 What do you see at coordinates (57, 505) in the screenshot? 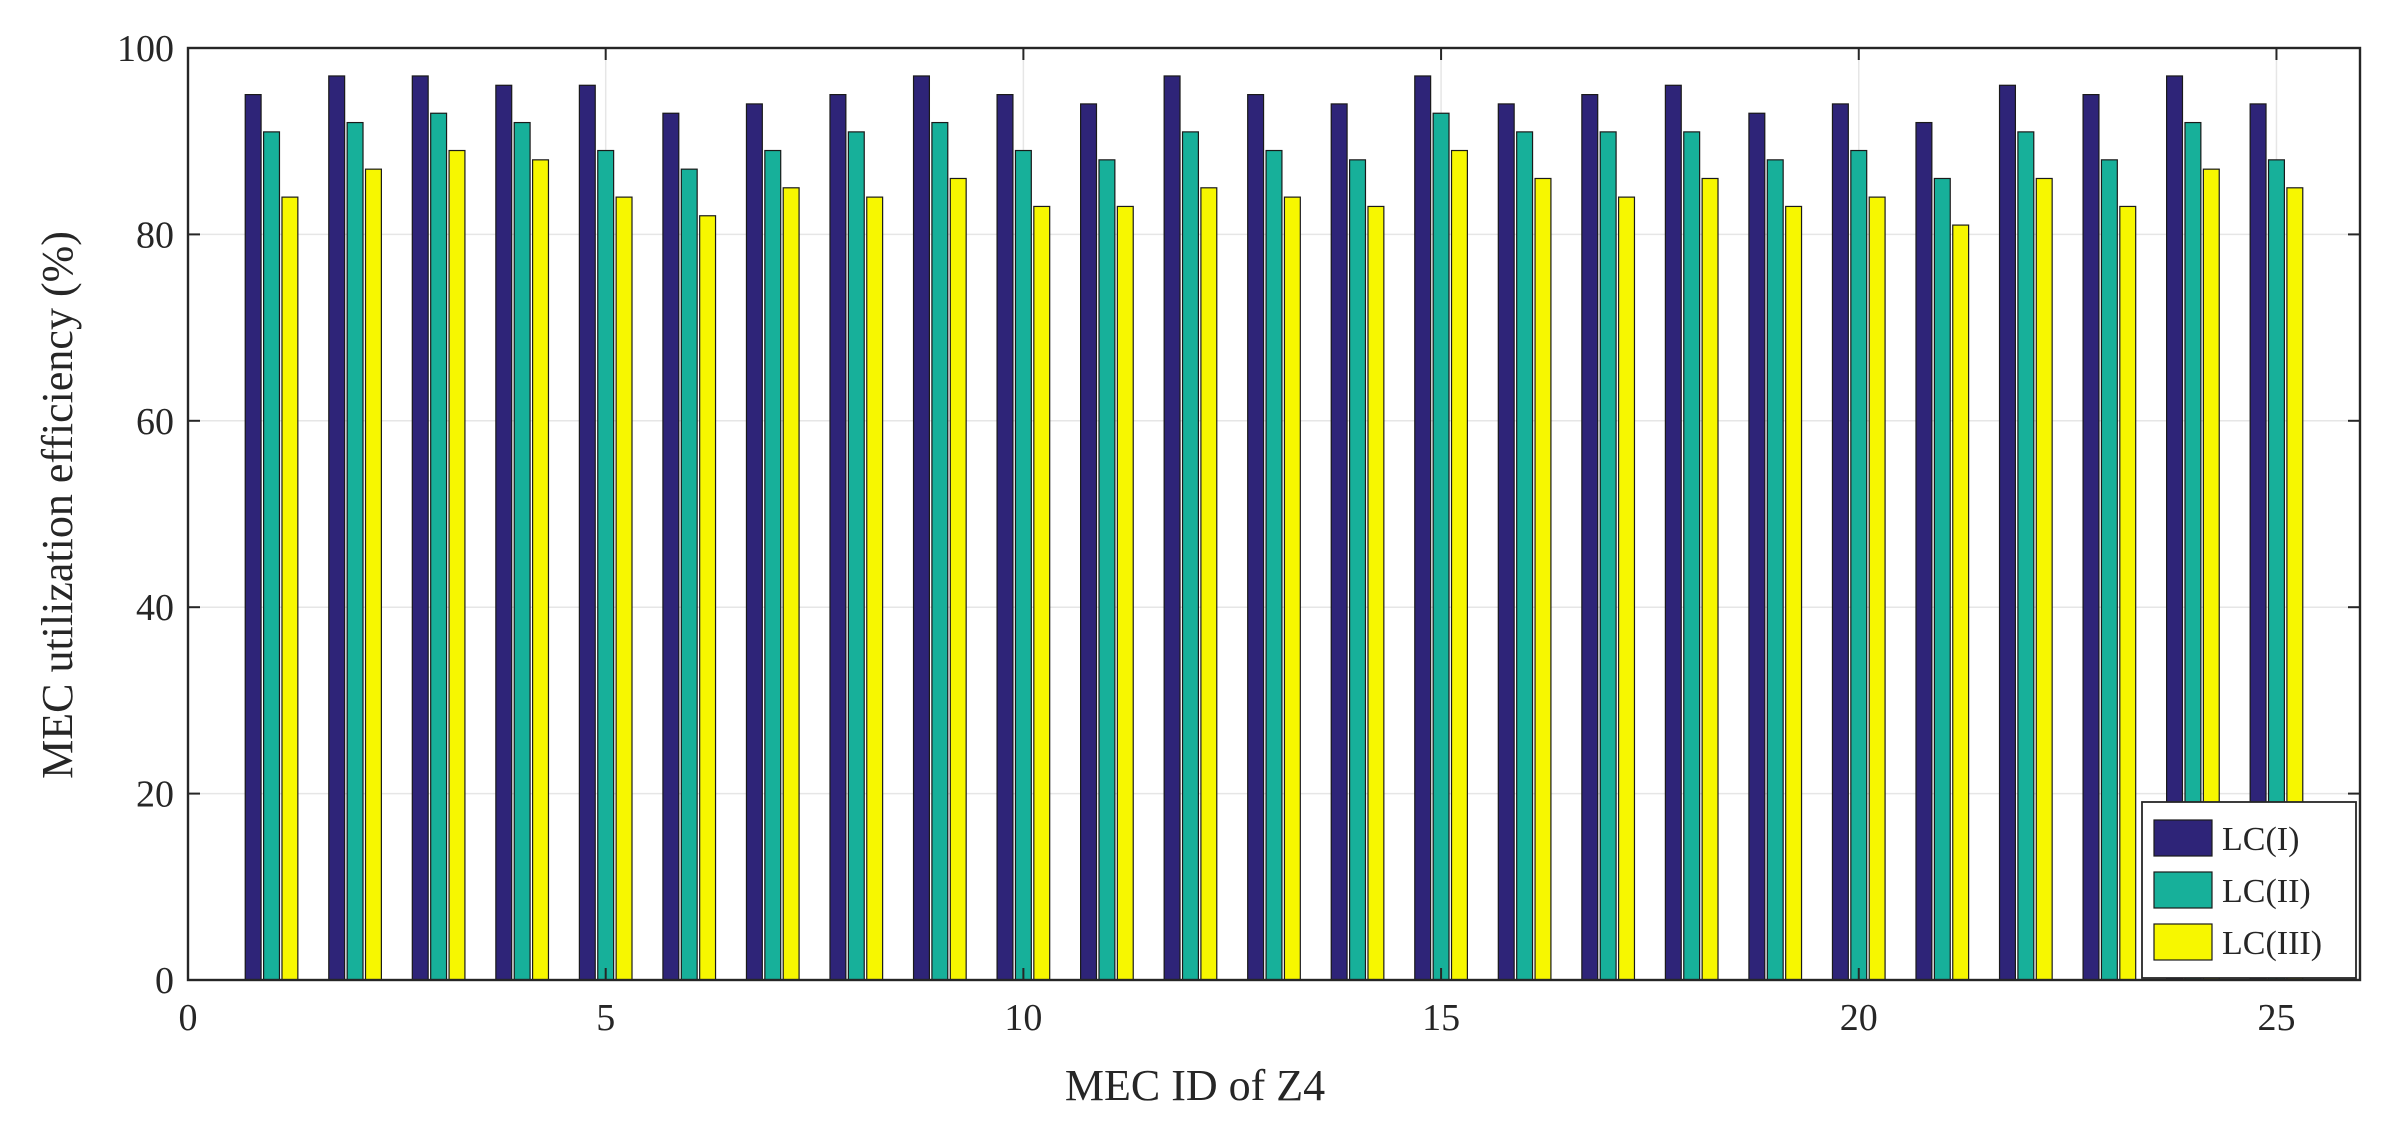
I see `y-axis-label: MEC utilization efficiency (%)` at bounding box center [57, 505].